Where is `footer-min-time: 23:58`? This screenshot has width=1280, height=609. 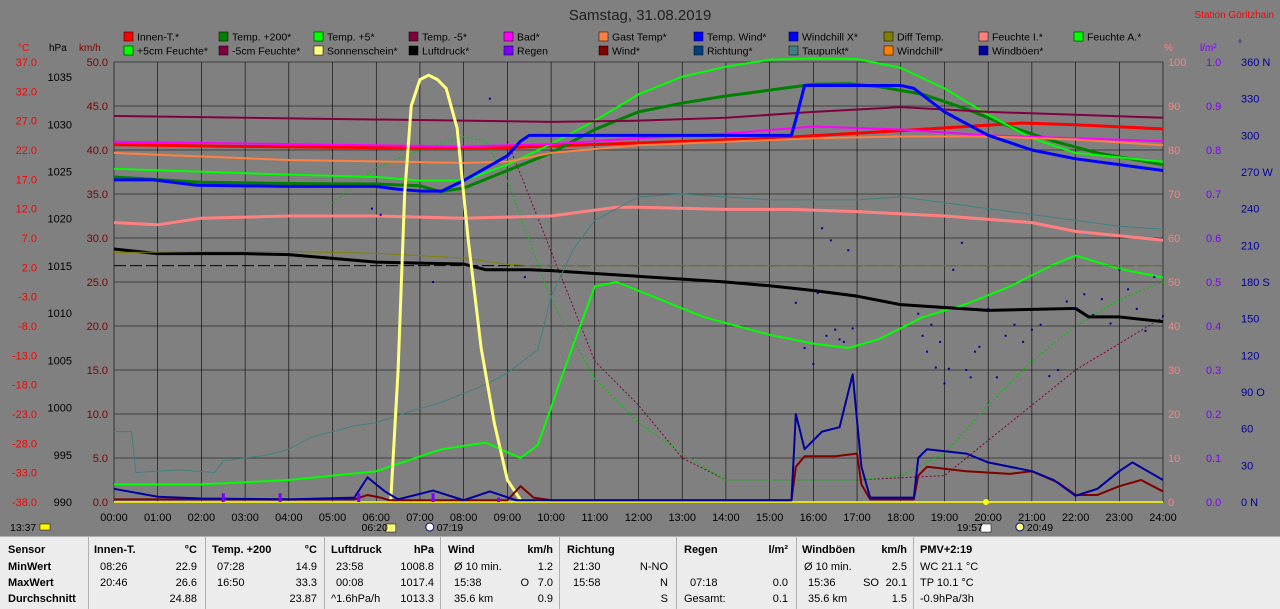
footer-min-time: 23:58 is located at coordinates (350, 567).